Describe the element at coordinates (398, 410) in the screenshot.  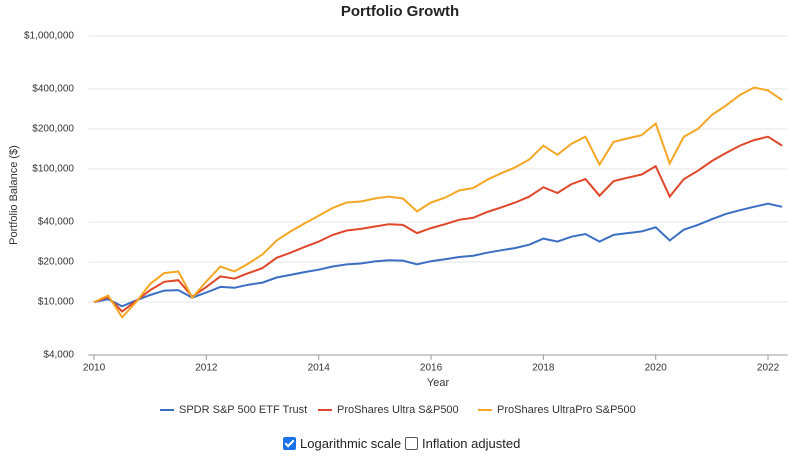
I see `legend-label: ProShares Ultra S&P500` at that location.